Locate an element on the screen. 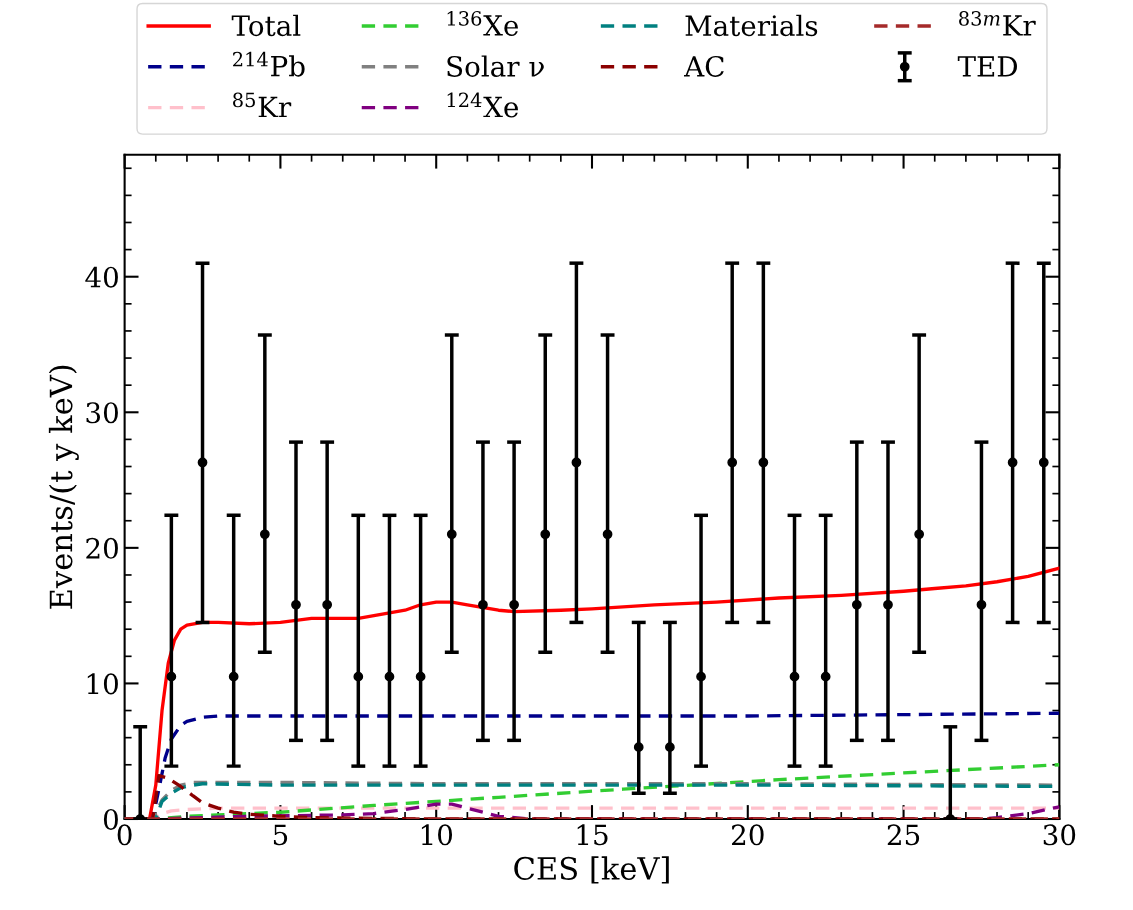 Image resolution: width=1133 pixels, height=910 pixels. x-tick-label: 15 is located at coordinates (592, 835).